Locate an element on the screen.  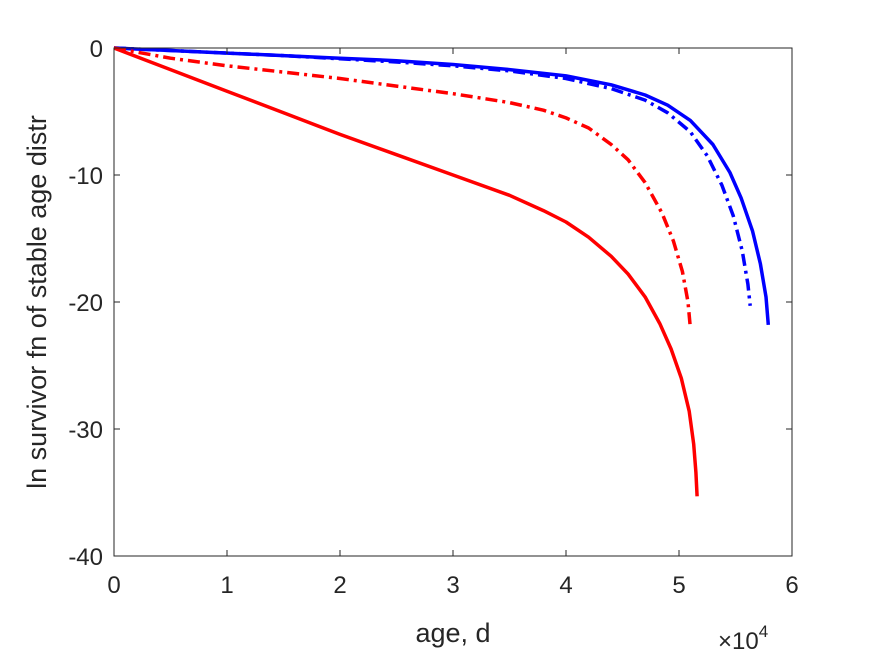
x-exponent: ×10⁴ is located at coordinates (743, 638).